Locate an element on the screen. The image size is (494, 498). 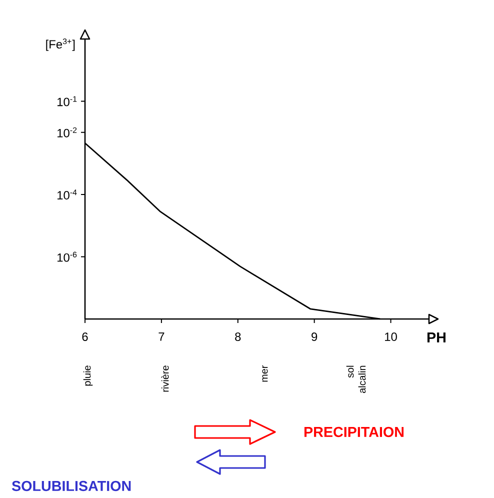
y-tick-label: 10$^{-1}$ is located at coordinates (67, 101).